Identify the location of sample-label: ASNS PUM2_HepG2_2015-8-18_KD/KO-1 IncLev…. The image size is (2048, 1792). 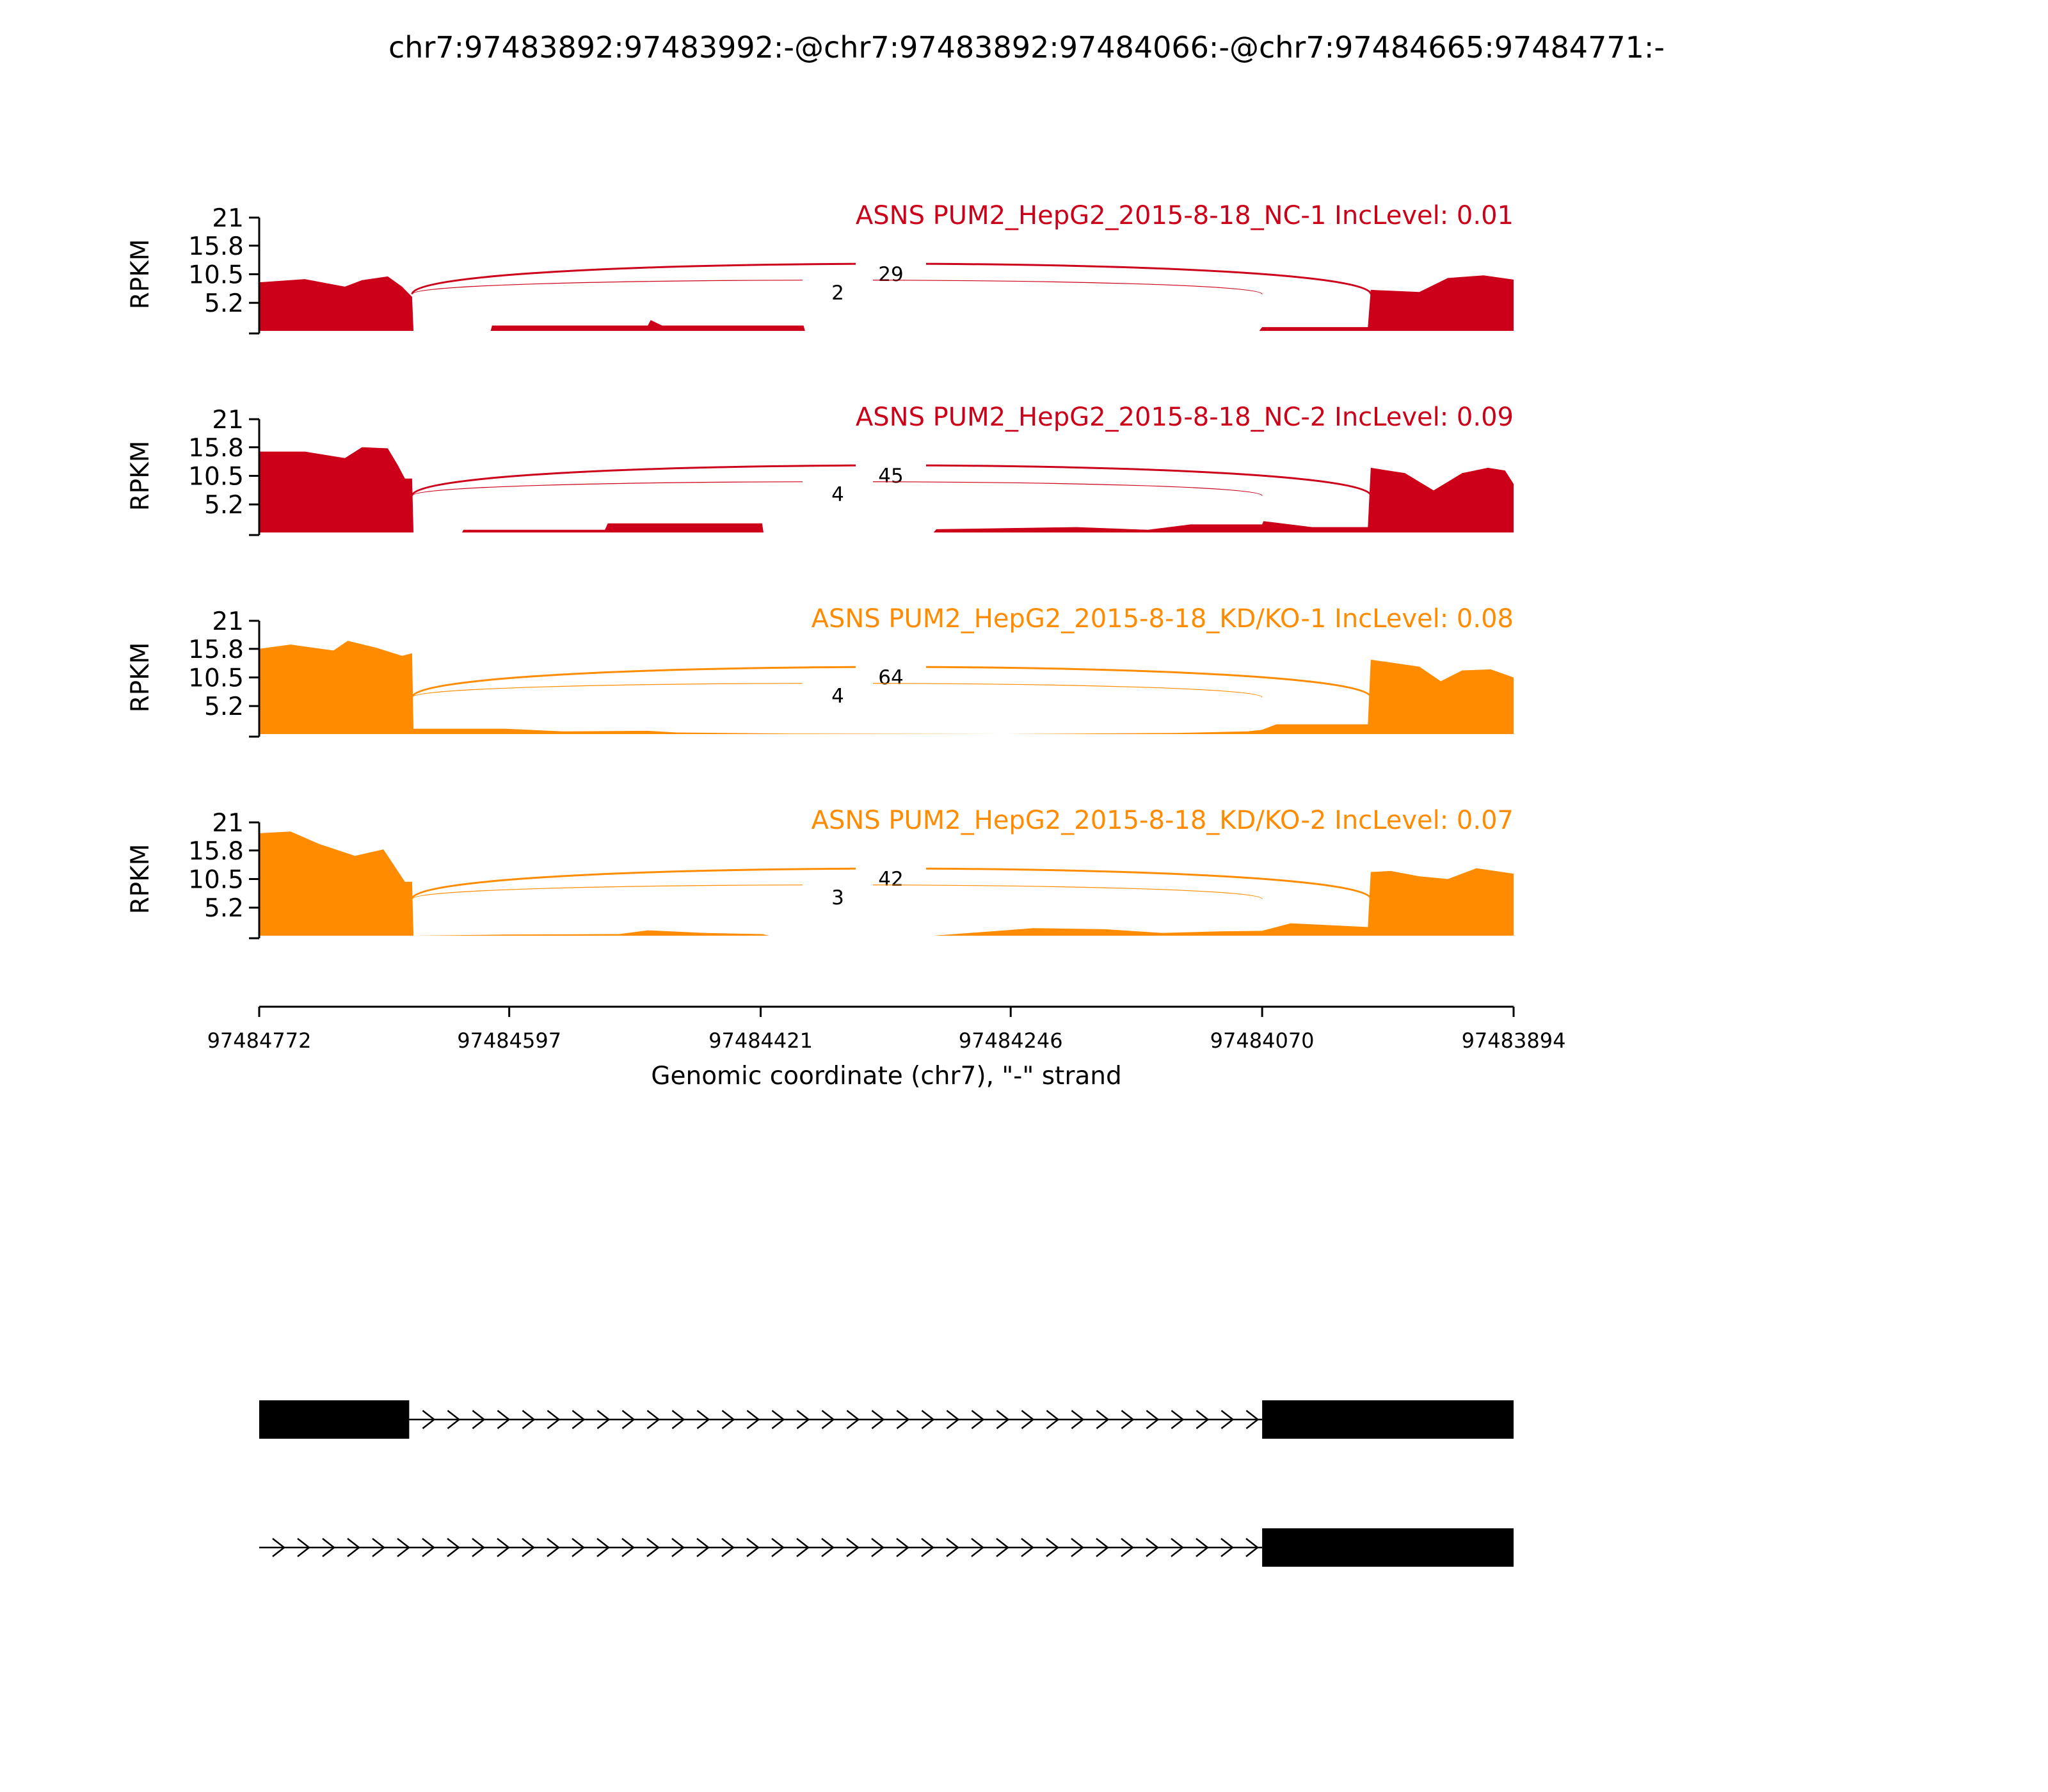
(1163, 619).